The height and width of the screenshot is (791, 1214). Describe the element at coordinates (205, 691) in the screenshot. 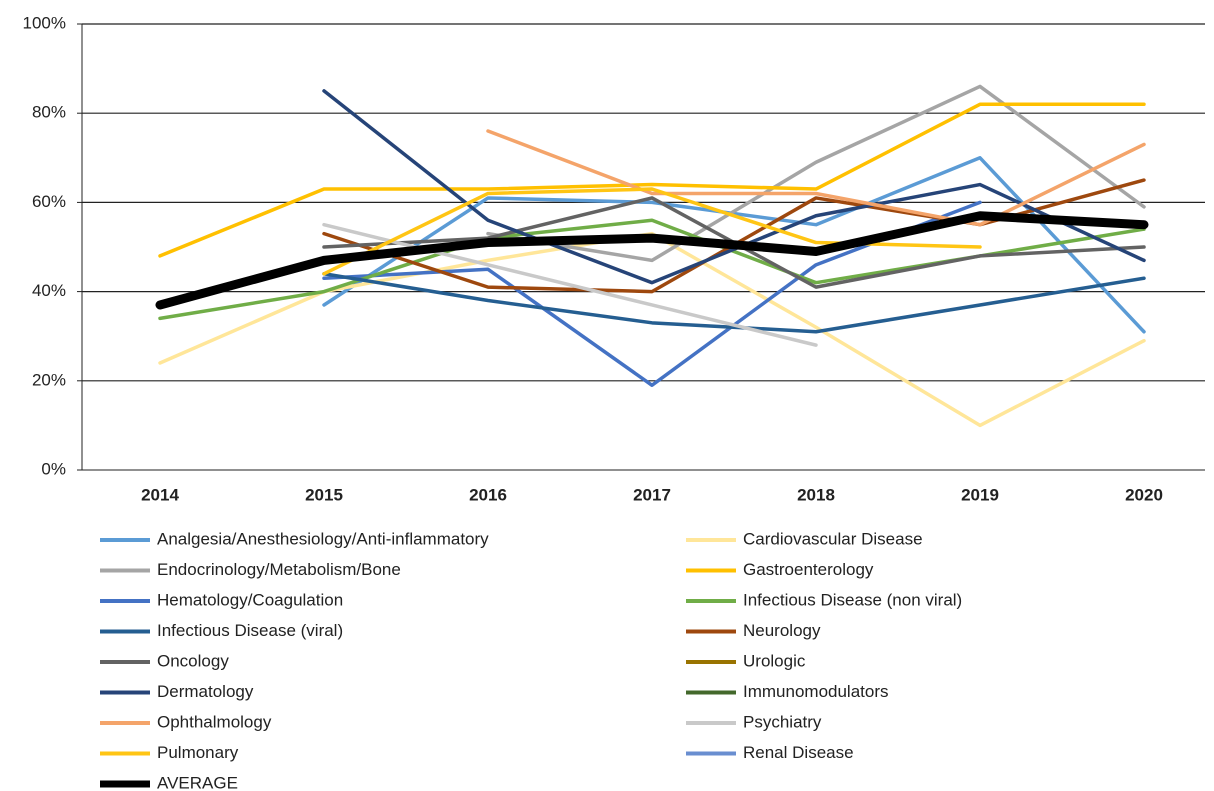

I see `legend-label: Dermatology` at that location.